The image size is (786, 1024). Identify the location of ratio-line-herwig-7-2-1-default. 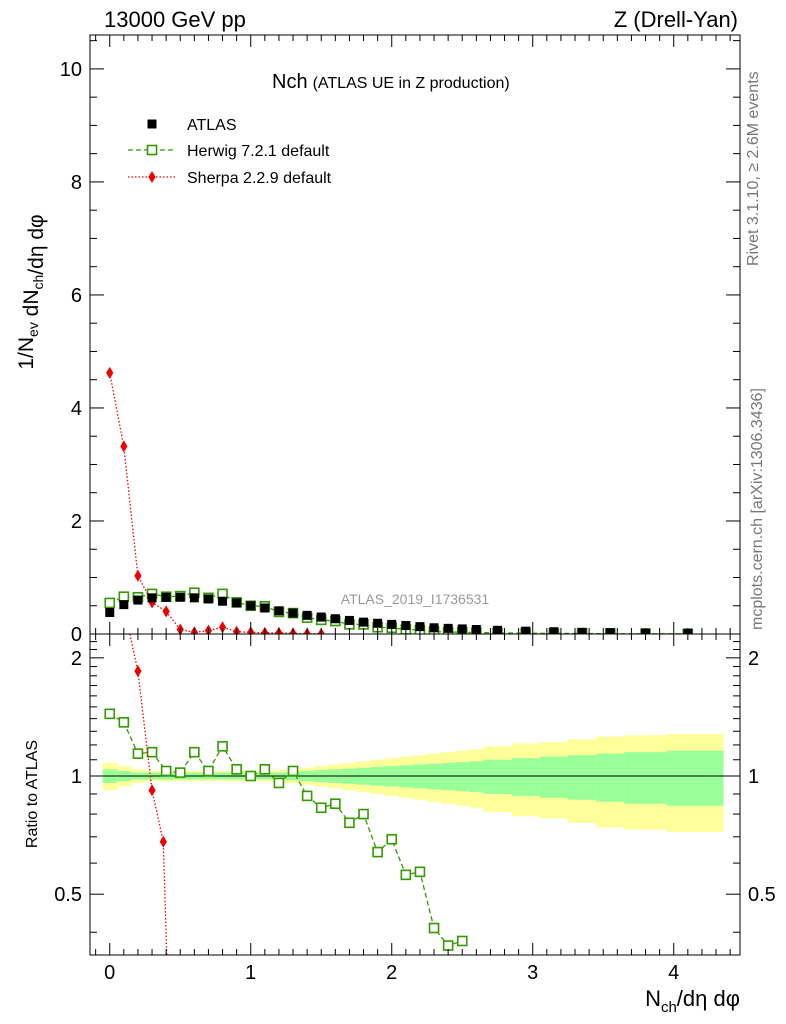
(286, 830).